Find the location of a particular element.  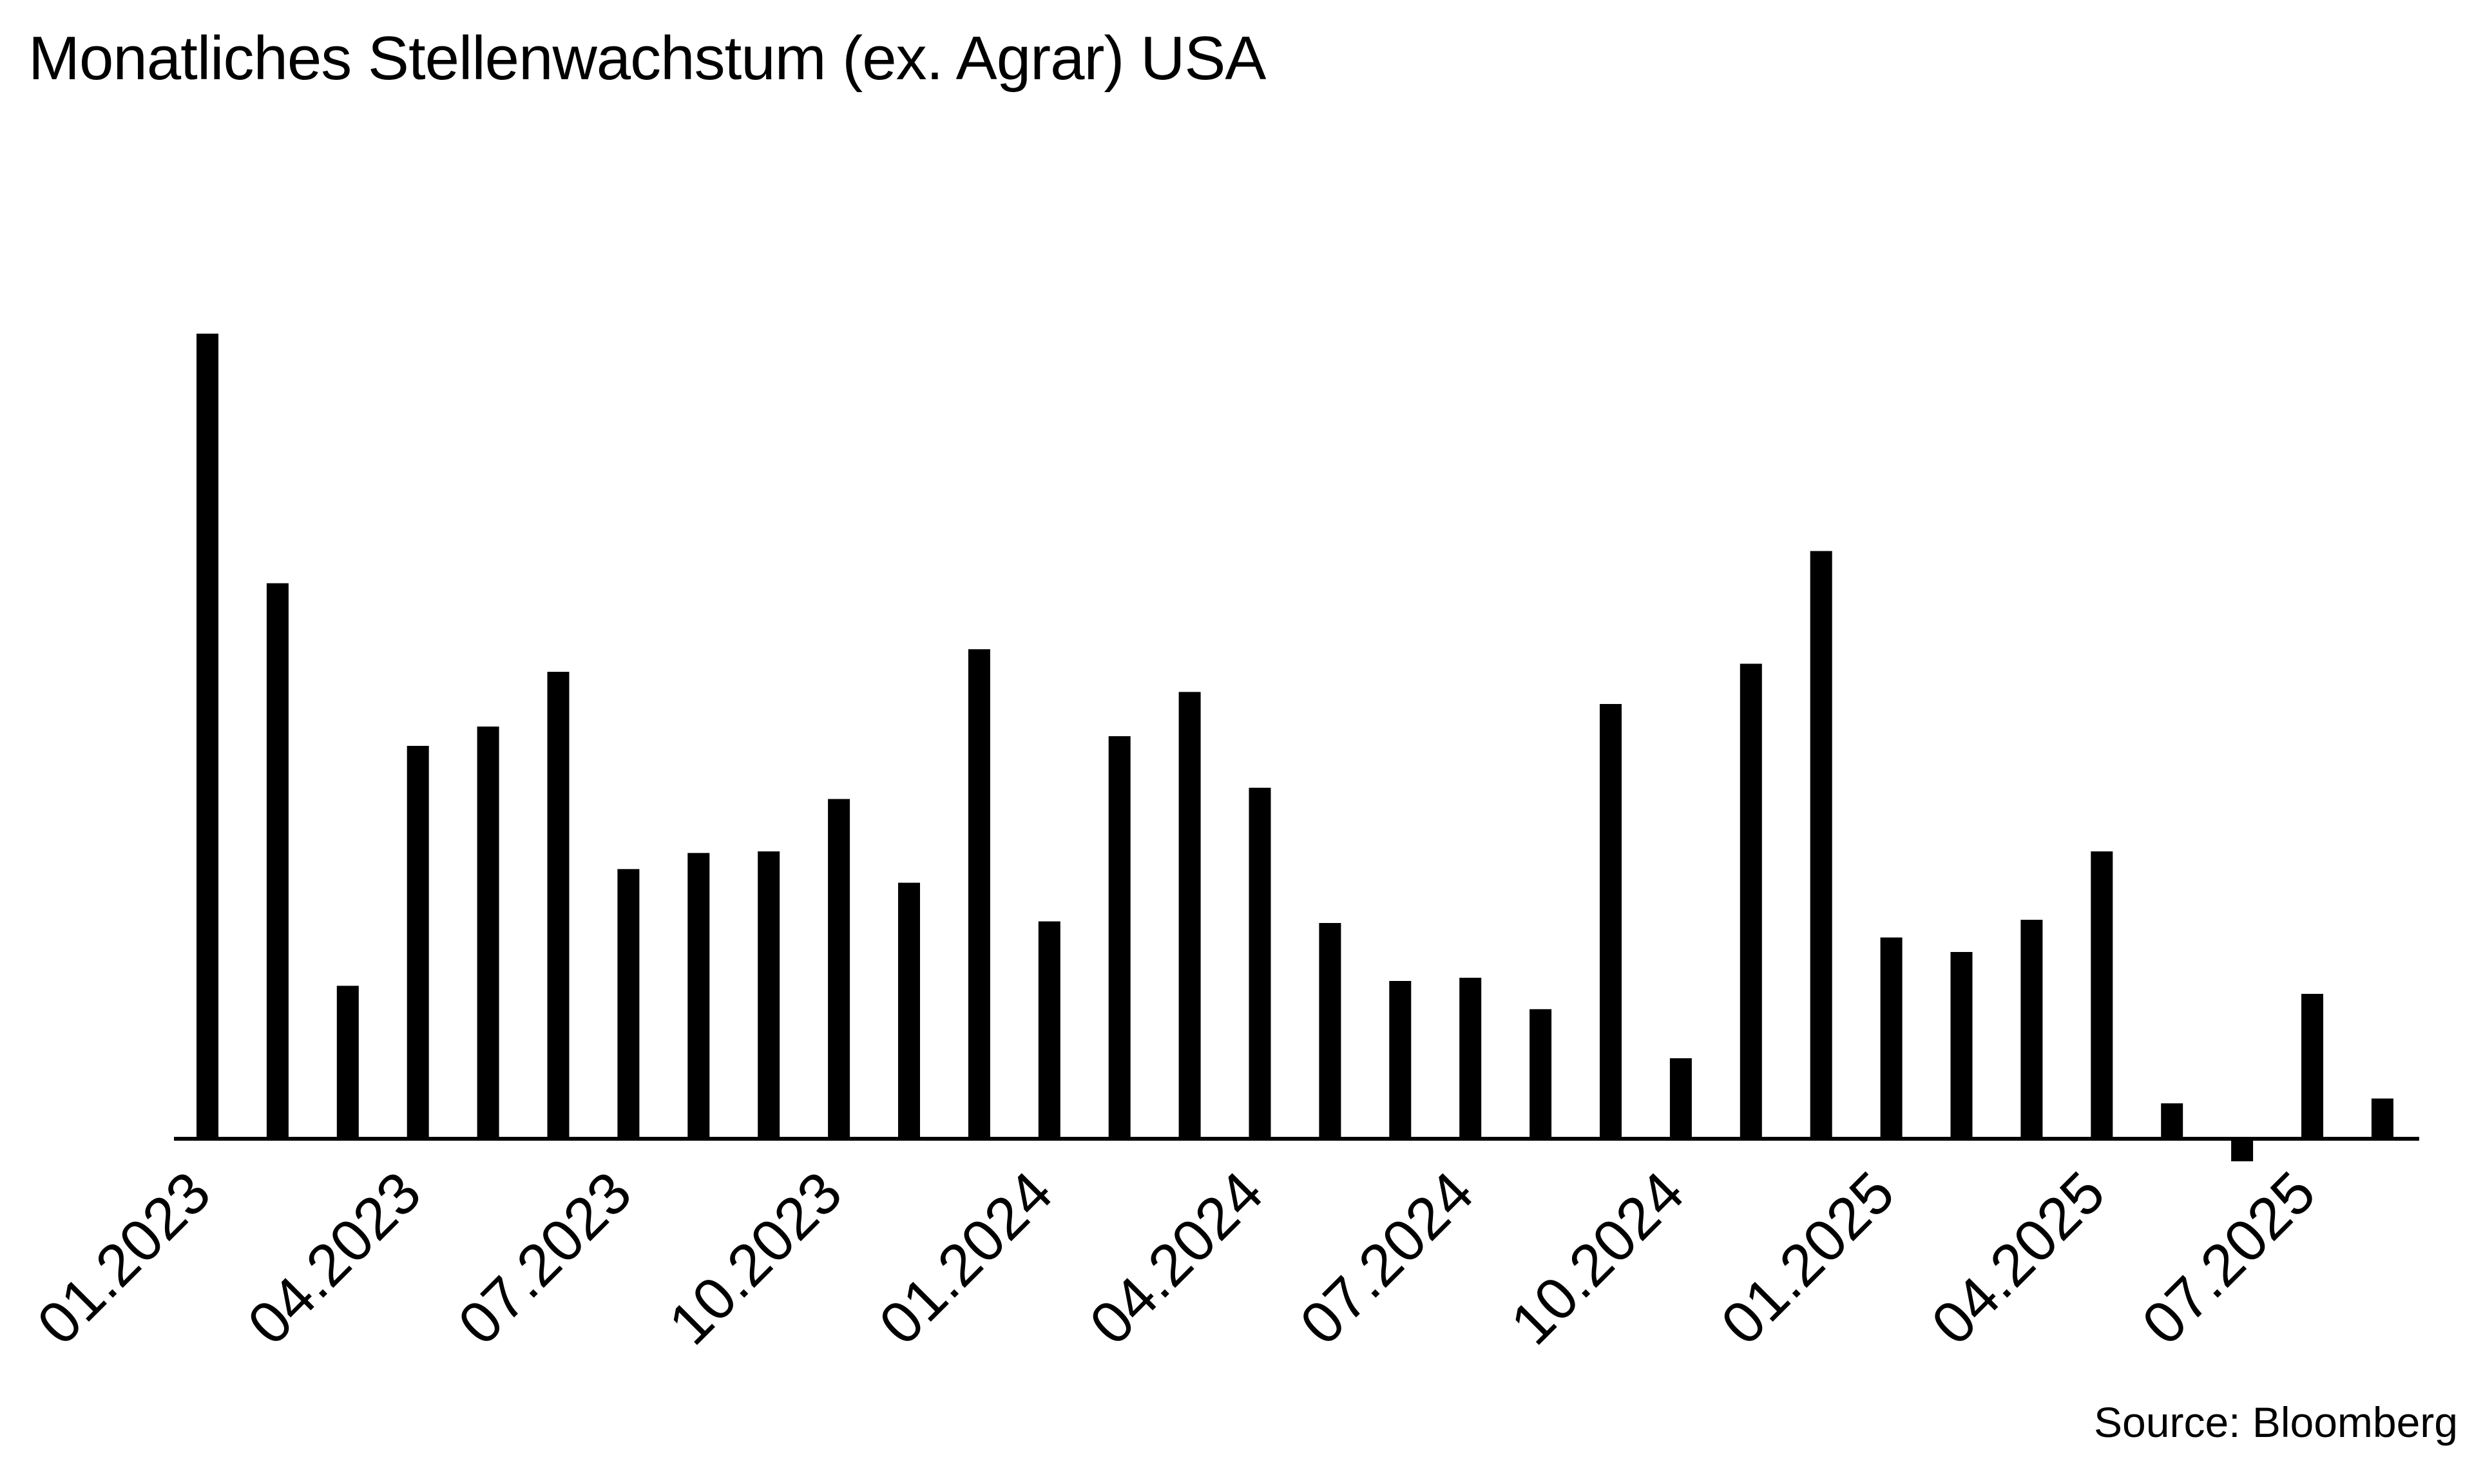

bar-04.2025 is located at coordinates (2102, 995).